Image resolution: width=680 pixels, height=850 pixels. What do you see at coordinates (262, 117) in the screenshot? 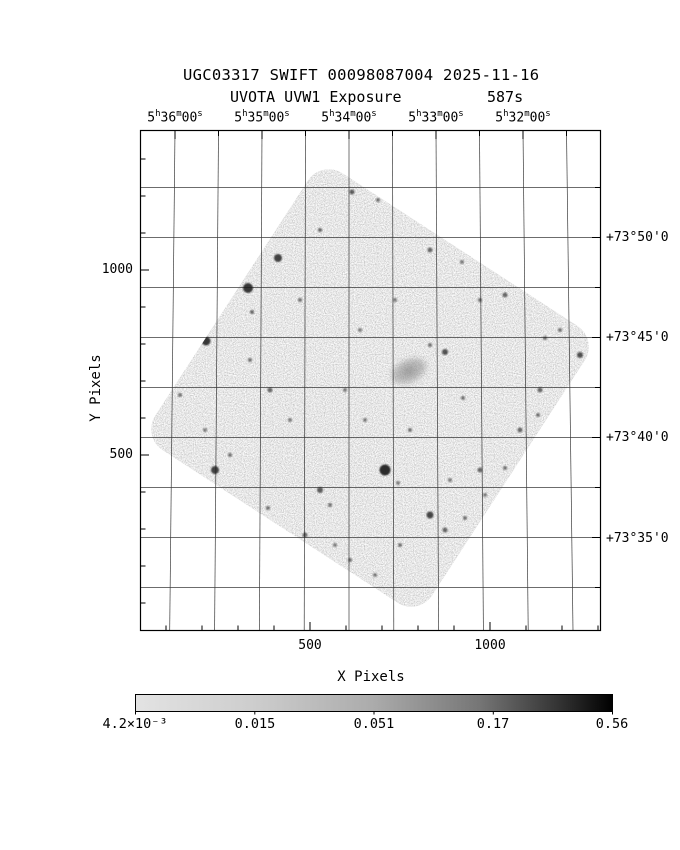
I see `ra-tick-label-1: 5h35m00s` at bounding box center [262, 117].